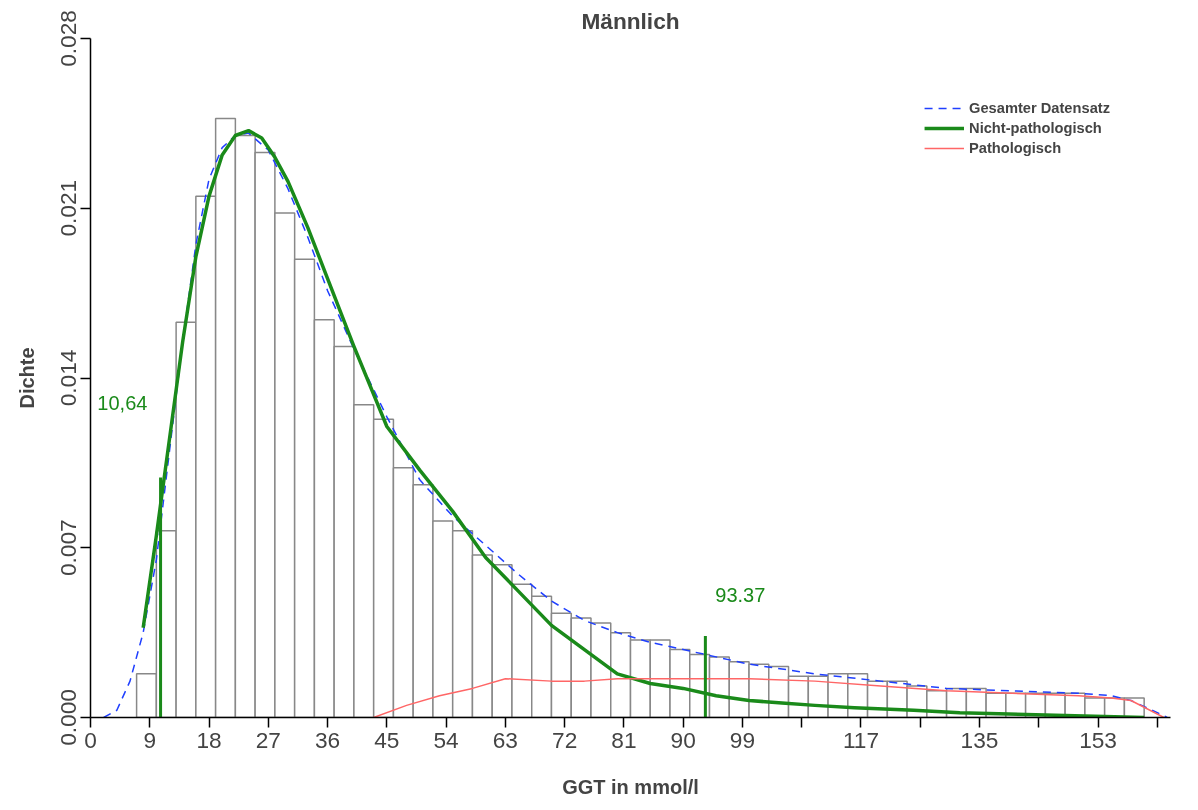 This screenshot has height=810, width=1198. Describe the element at coordinates (1039, 108) in the screenshot. I see `legend-label: Gesamter Datensatz` at that location.